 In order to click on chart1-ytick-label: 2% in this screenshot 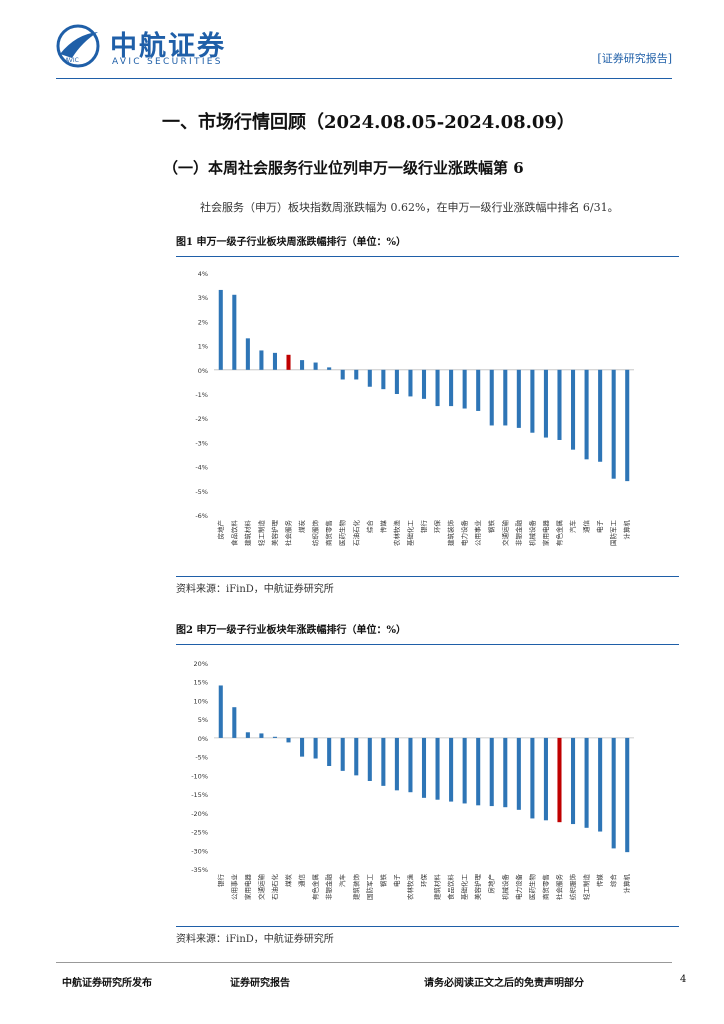, I will do `click(203, 322)`.